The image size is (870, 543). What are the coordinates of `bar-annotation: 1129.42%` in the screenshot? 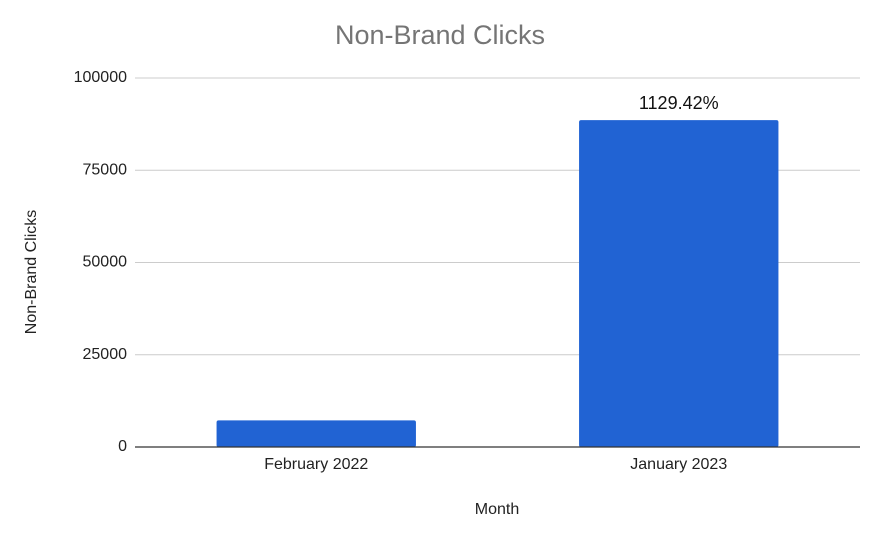 It's located at (679, 103).